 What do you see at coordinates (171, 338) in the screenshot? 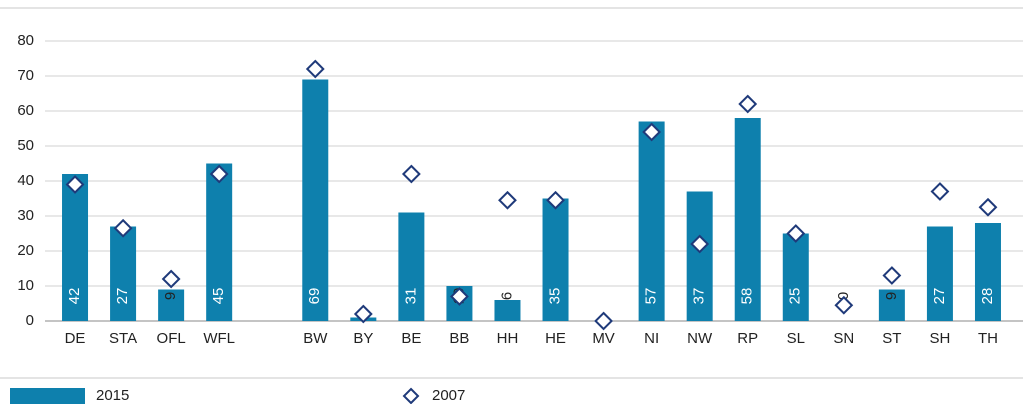
I see `x-tick-label: OFL` at bounding box center [171, 338].